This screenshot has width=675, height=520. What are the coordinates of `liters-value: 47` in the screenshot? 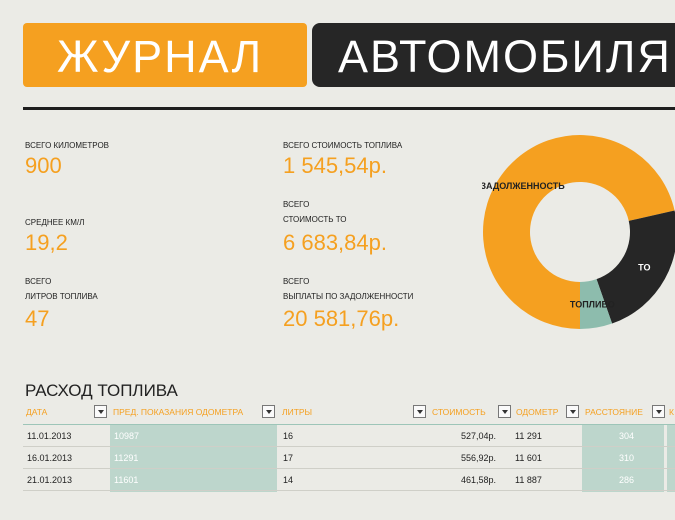 It's located at (37, 318).